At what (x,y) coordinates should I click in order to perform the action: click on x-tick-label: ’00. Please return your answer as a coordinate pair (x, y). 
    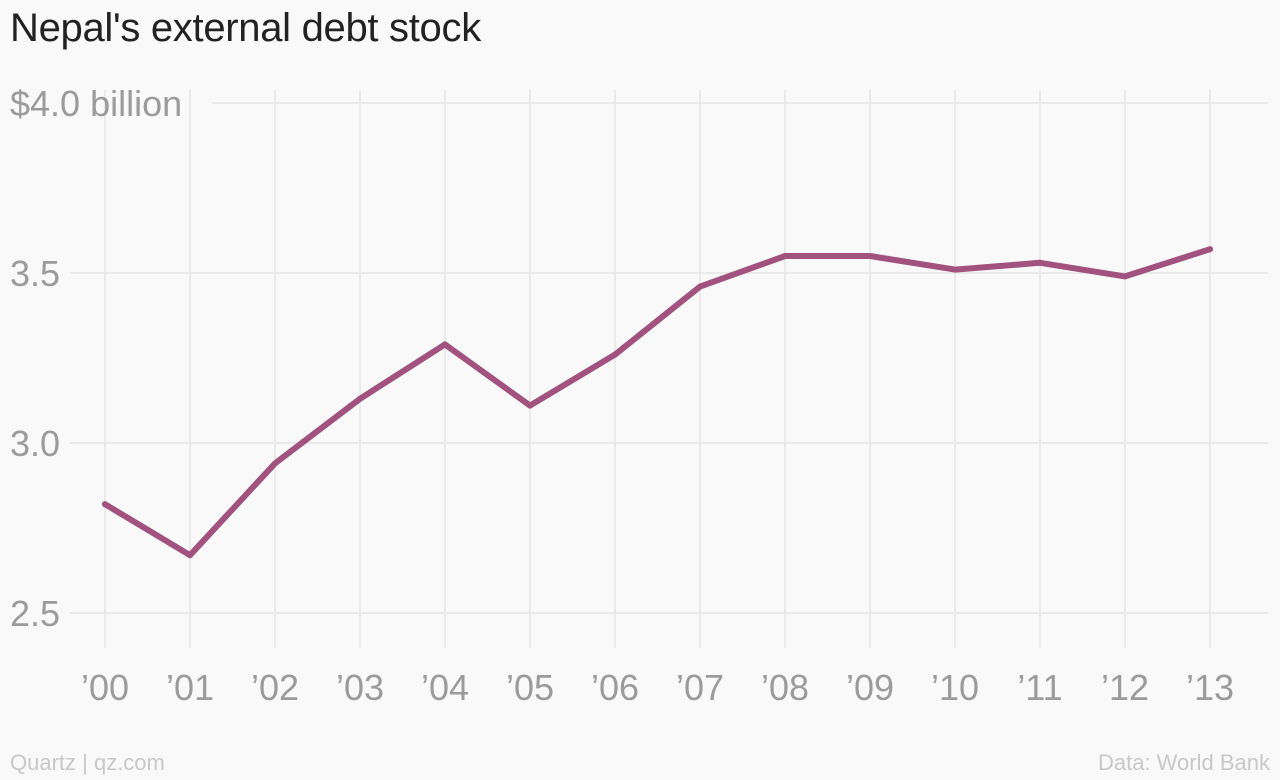
    Looking at the image, I should click on (105, 687).